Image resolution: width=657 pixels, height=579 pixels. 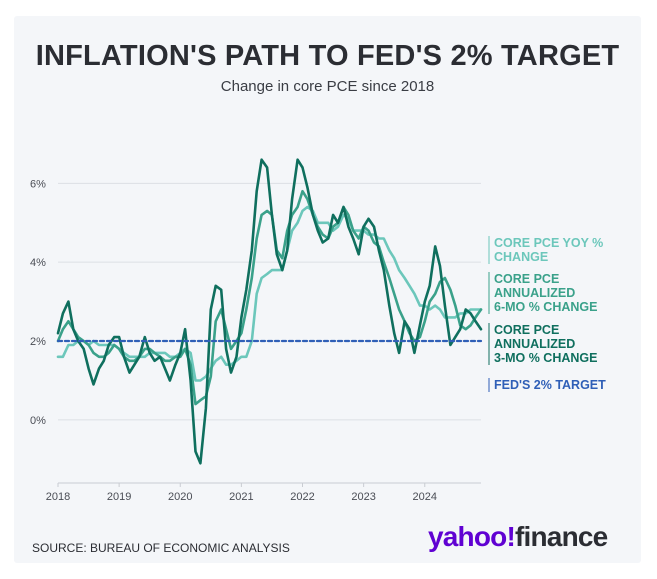 I want to click on y-tick-label: 4%, so click(x=38, y=263).